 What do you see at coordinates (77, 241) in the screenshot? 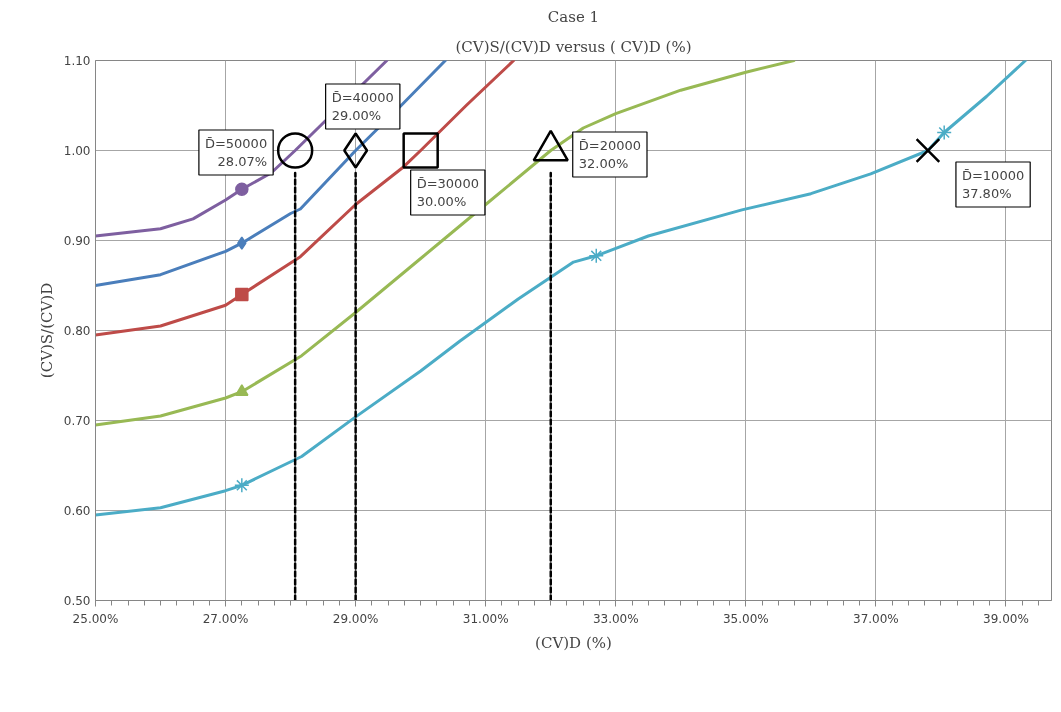
I see `y-tick-label: 0.90` at bounding box center [77, 241].